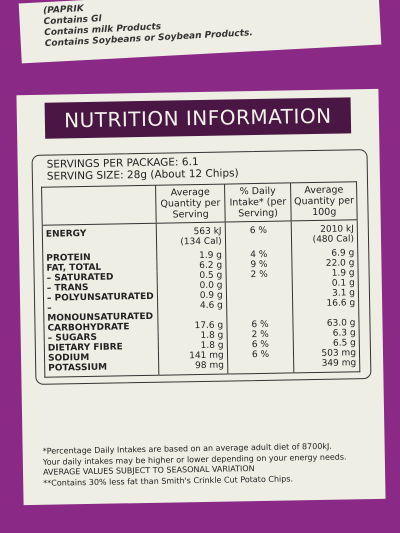 Image resolution: width=400 pixels, height=533 pixels. Describe the element at coordinates (258, 202) in the screenshot. I see `column-header: % Daily Intake* (per Serving)` at that location.